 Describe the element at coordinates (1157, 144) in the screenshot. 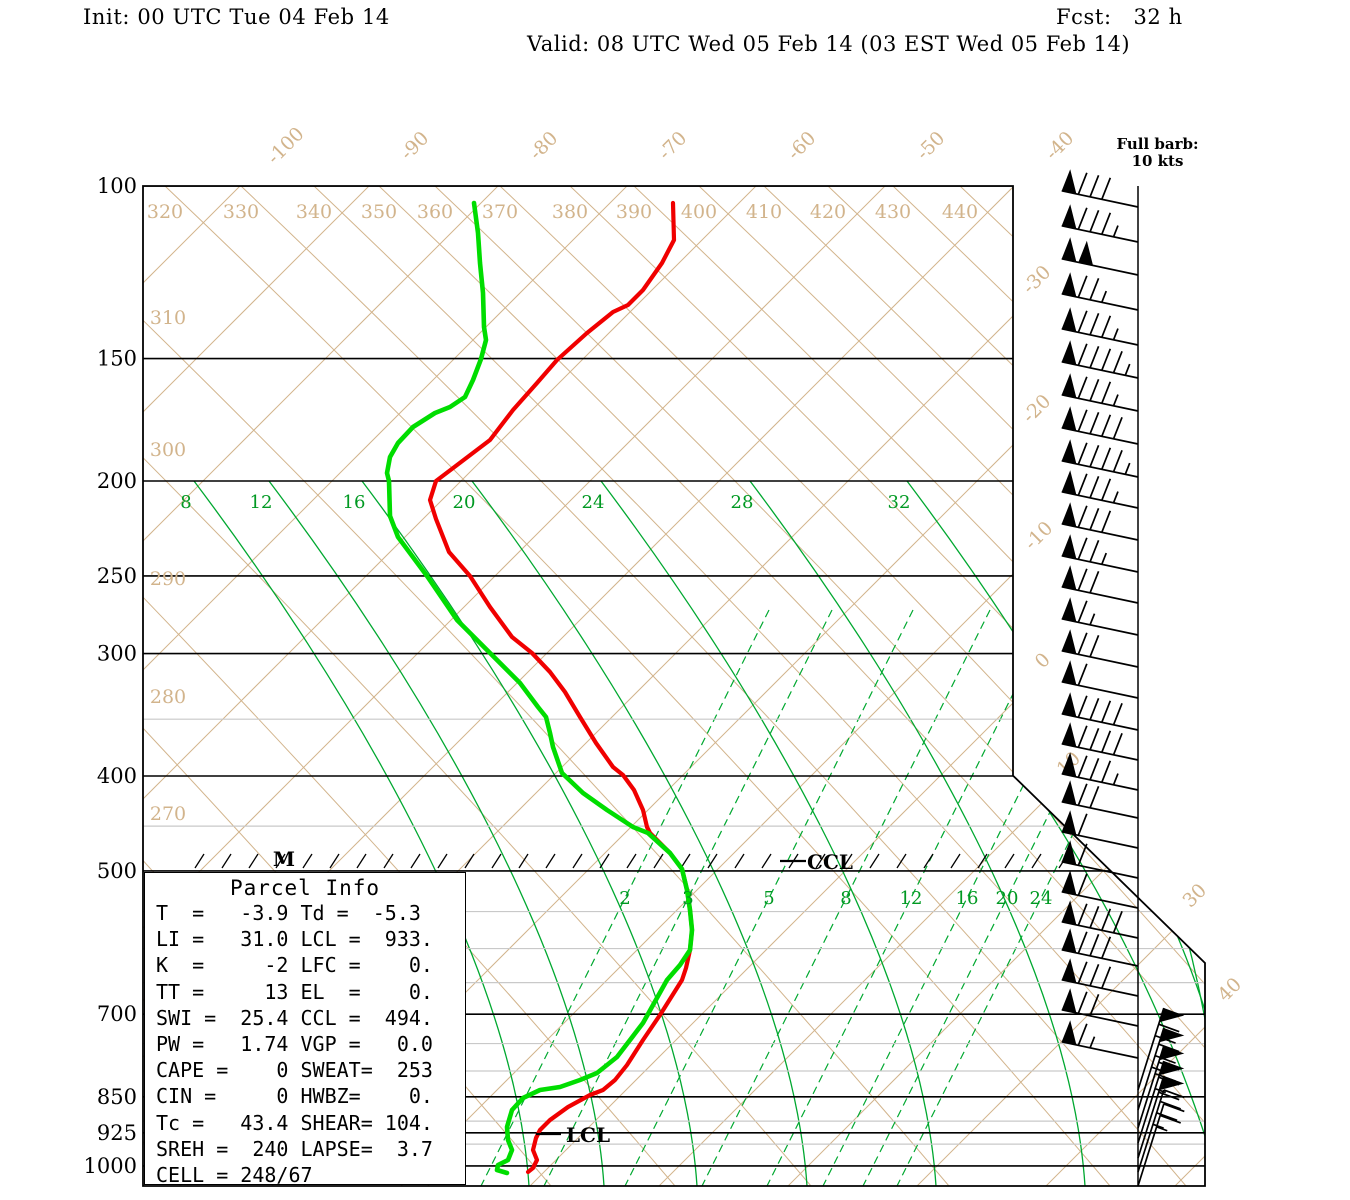

I see `barb-legend-line1: Full barb:` at that location.